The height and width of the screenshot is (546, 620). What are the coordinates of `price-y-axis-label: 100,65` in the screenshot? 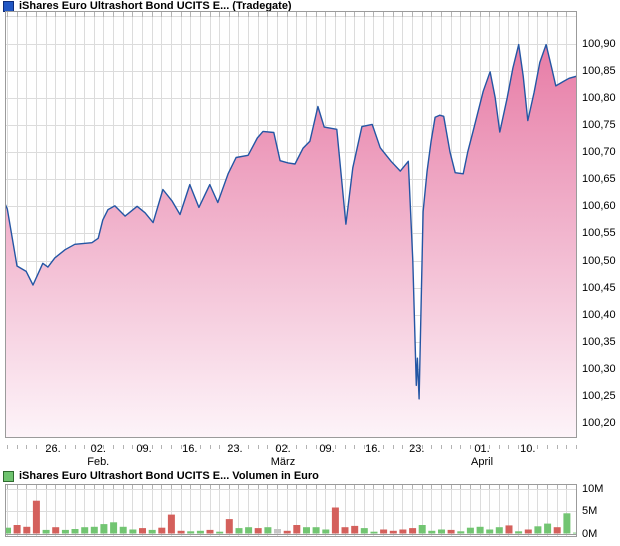 It's located at (599, 179).